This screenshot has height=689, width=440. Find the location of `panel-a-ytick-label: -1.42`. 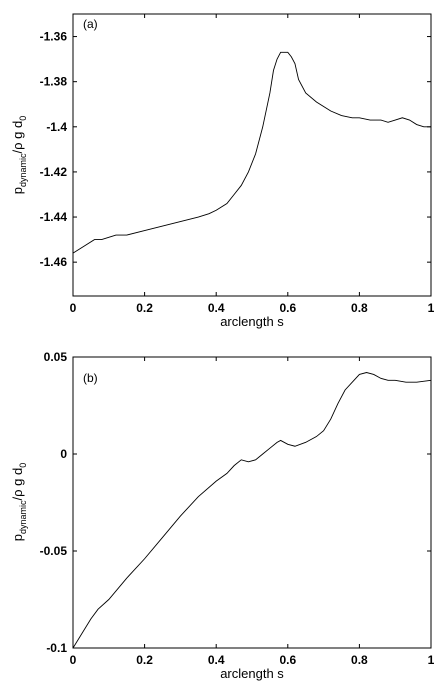

panel-a-ytick-label: -1.42 is located at coordinates (54, 172).